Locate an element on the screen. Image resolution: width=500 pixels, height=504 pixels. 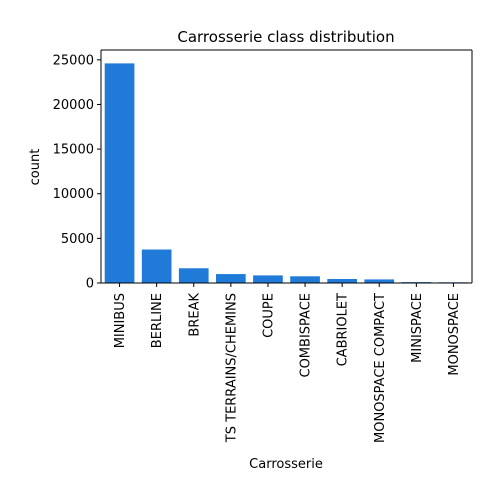
bar-break is located at coordinates (193, 275).